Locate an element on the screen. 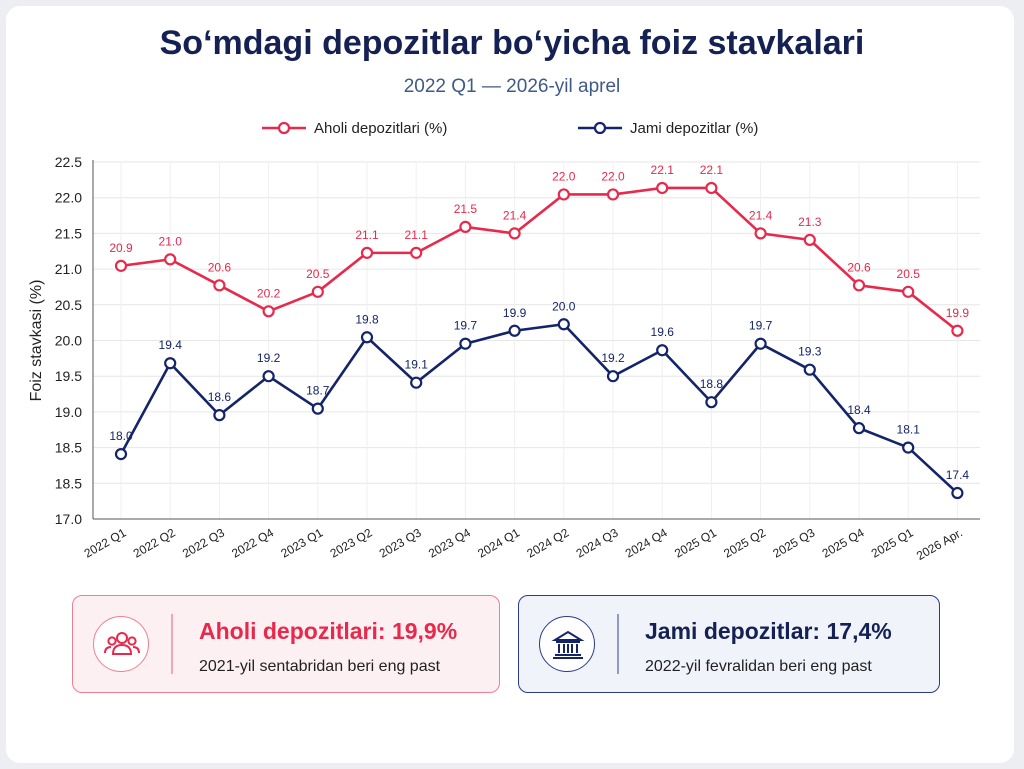  data-label: 21.3 is located at coordinates (810, 222).